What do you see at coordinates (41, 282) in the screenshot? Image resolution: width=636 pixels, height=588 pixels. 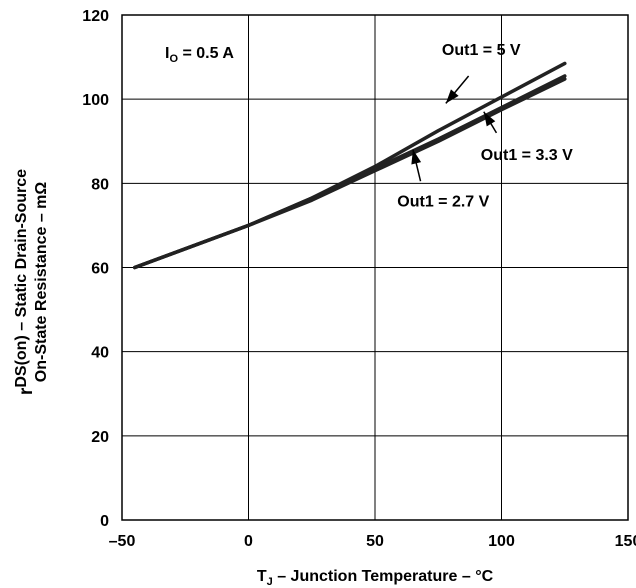 I see `svg-text: On-State Resistance – mΩ` at bounding box center [41, 282].